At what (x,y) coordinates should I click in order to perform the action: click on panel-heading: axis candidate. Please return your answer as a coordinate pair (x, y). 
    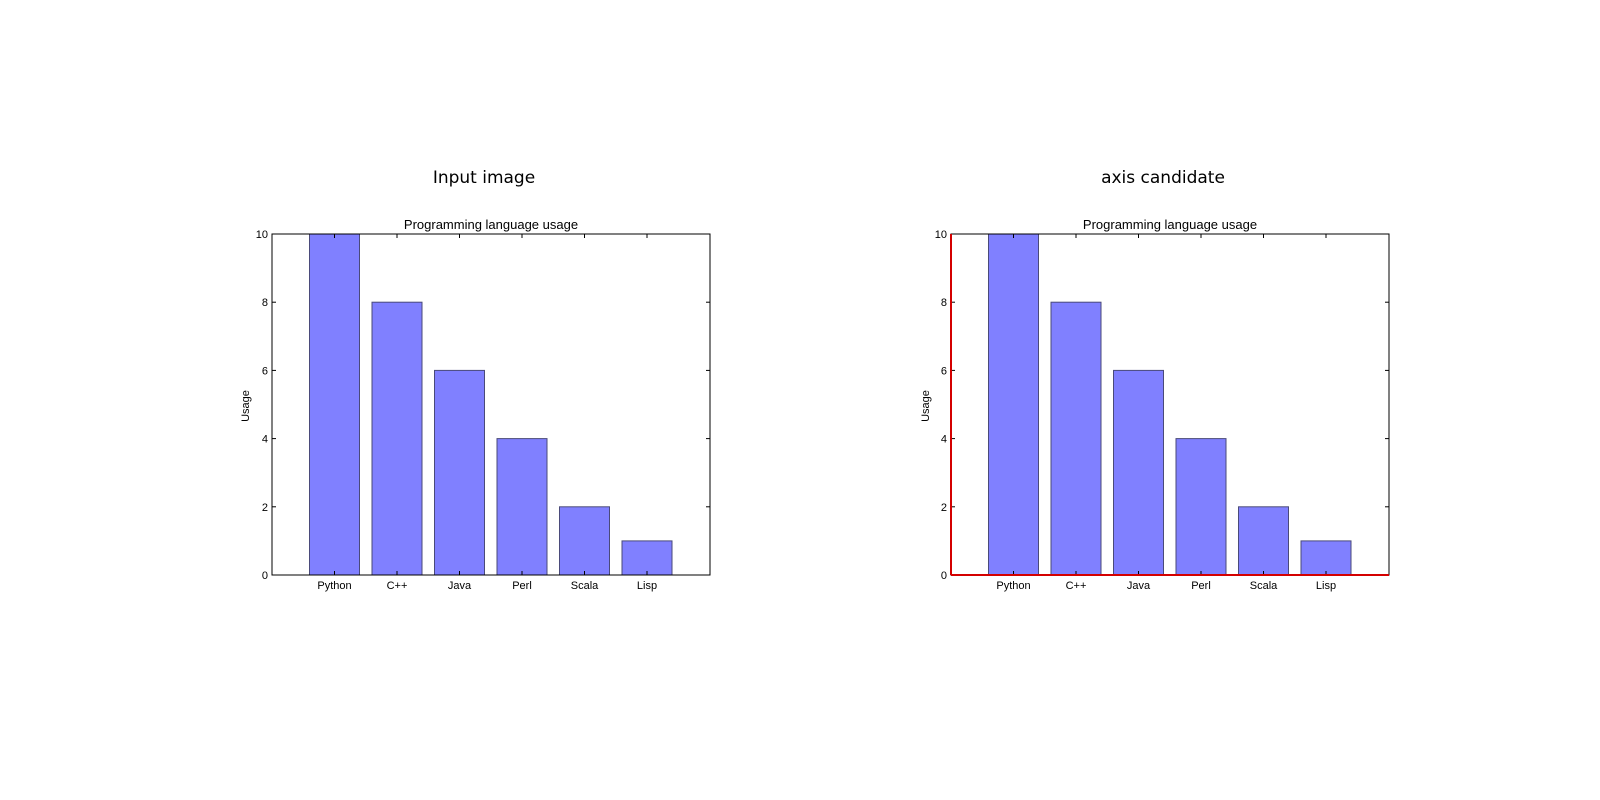
    Looking at the image, I should click on (1163, 178).